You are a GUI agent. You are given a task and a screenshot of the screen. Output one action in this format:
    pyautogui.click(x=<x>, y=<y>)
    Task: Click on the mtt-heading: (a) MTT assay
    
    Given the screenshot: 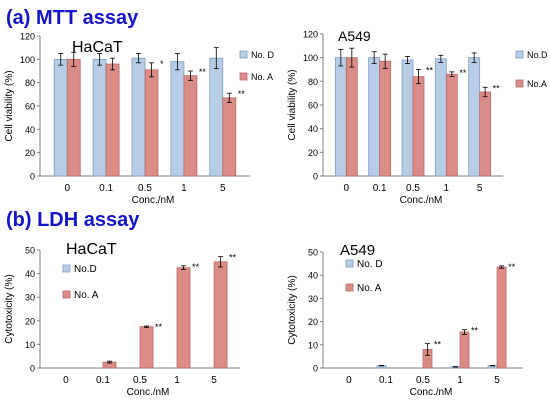 What is the action you would take?
    pyautogui.click(x=72, y=18)
    